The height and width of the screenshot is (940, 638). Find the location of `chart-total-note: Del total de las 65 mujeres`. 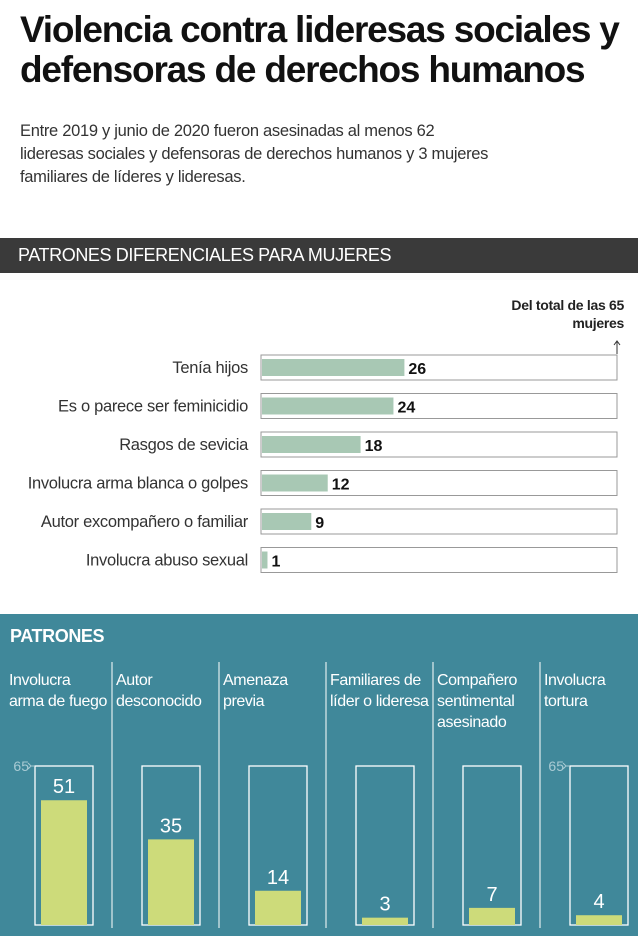

chart-total-note: Del total de las 65 mujeres is located at coordinates (564, 314).